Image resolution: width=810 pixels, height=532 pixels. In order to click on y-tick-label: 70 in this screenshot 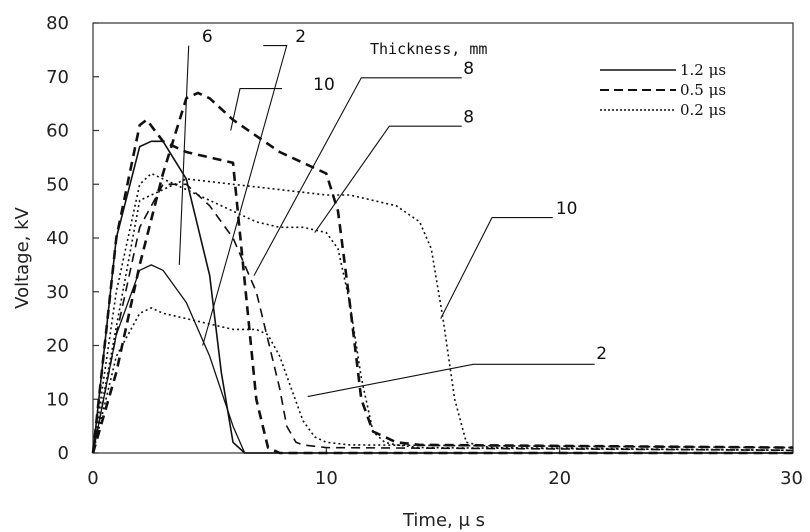, I will do `click(57, 77)`.